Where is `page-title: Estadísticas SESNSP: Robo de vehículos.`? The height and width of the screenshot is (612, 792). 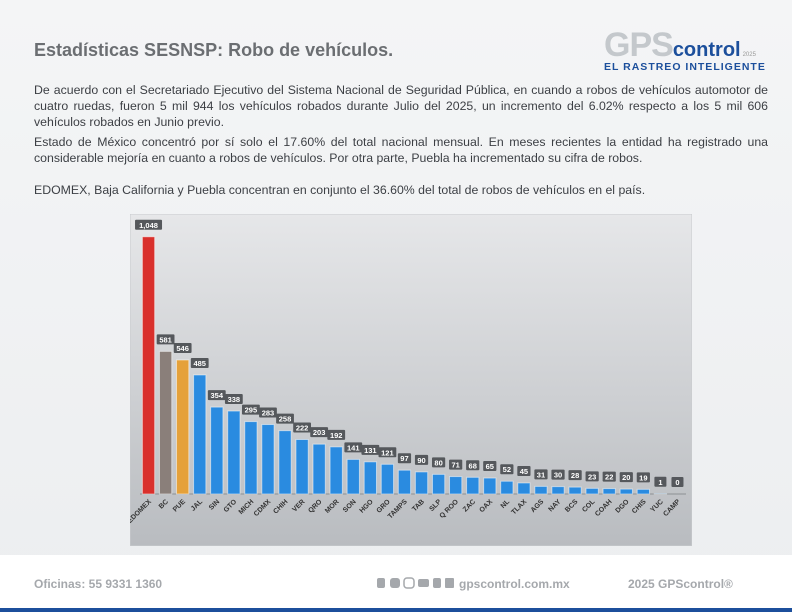
page-title: Estadísticas SESNSP: Robo de vehículos. is located at coordinates (214, 50).